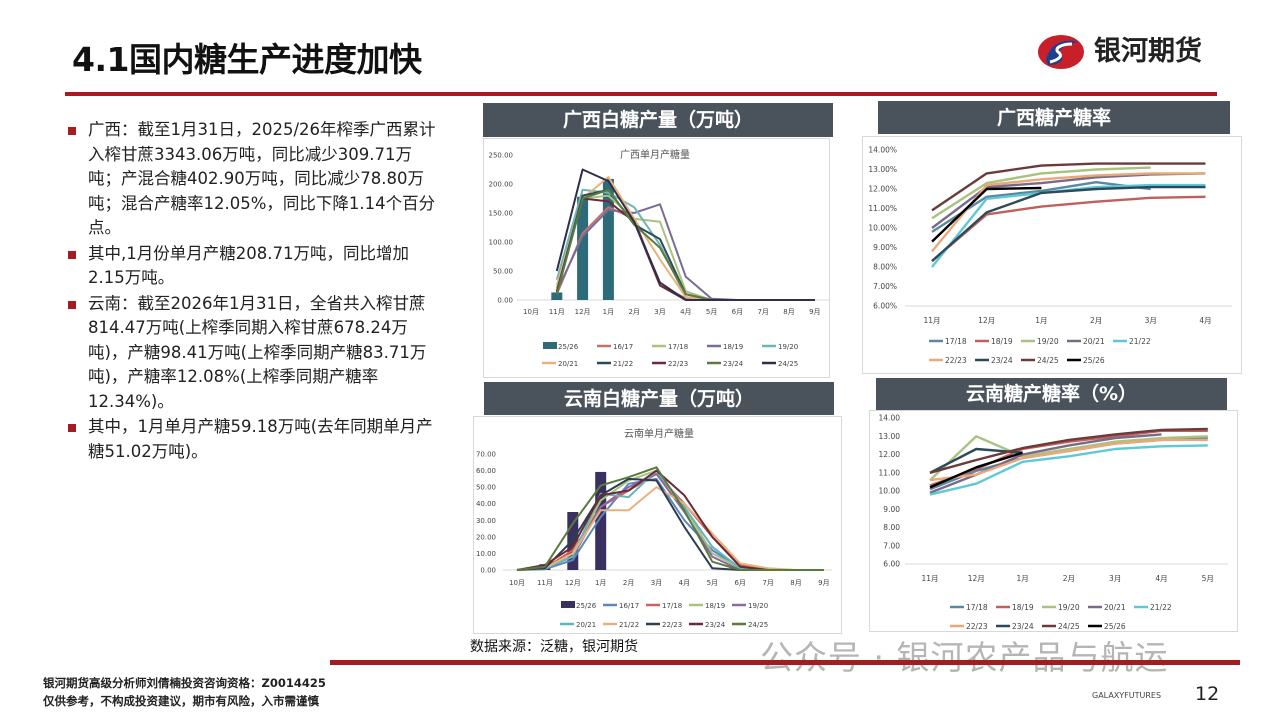 Image resolution: width=1280 pixels, height=720 pixels. What do you see at coordinates (1061, 52) in the screenshot?
I see `galaxy-logo-icon` at bounding box center [1061, 52].